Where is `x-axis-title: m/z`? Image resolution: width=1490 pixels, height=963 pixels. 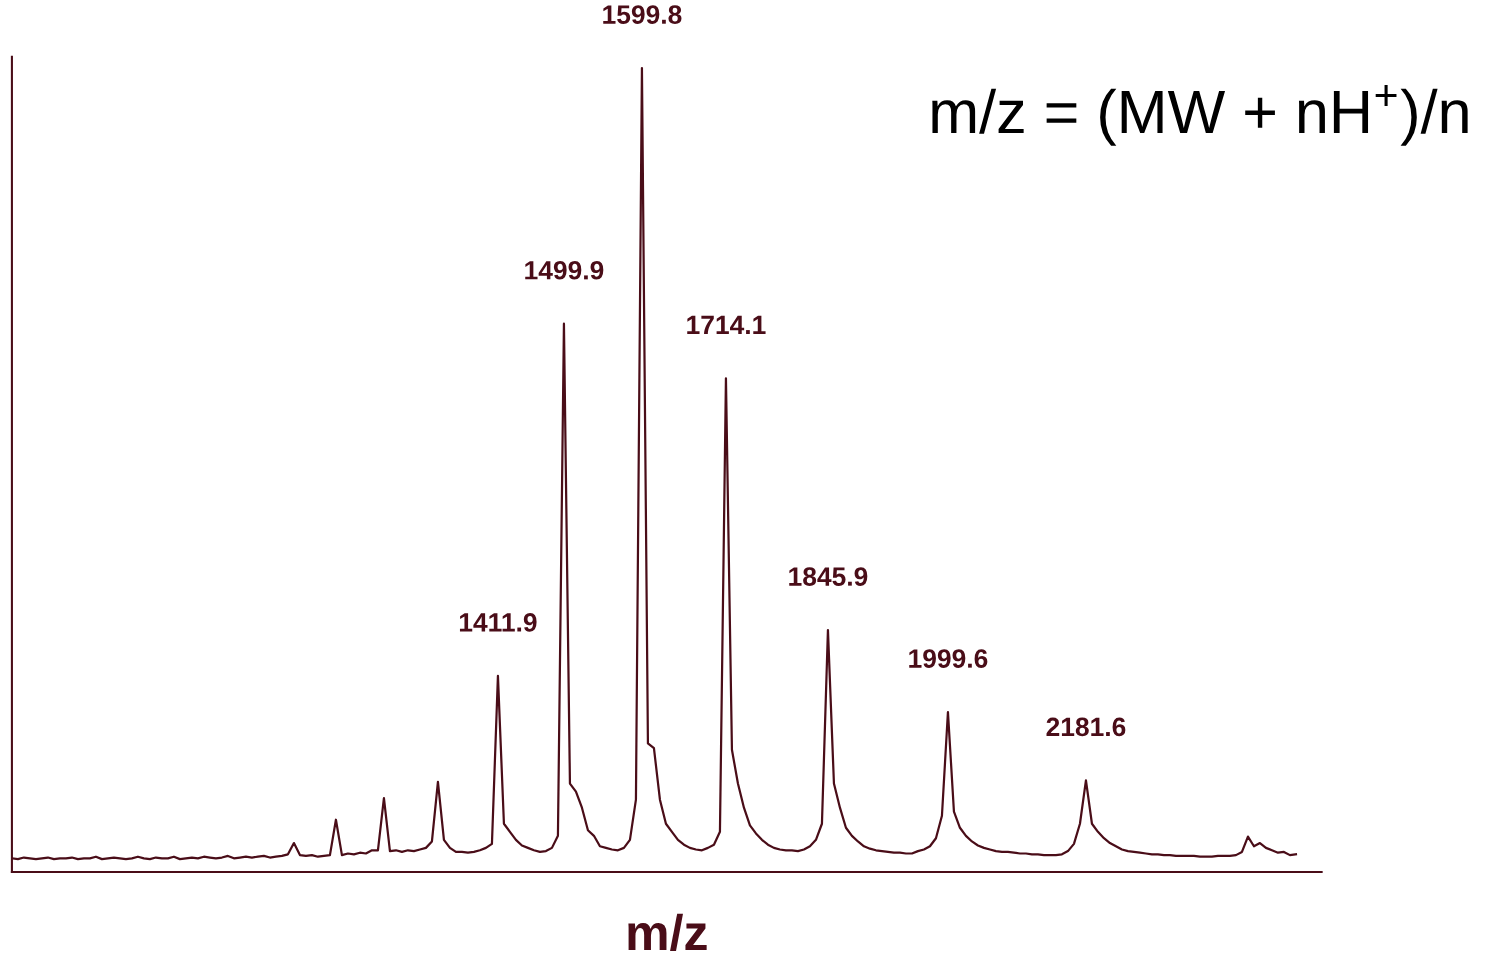 x-axis-title: m/z is located at coordinates (667, 932).